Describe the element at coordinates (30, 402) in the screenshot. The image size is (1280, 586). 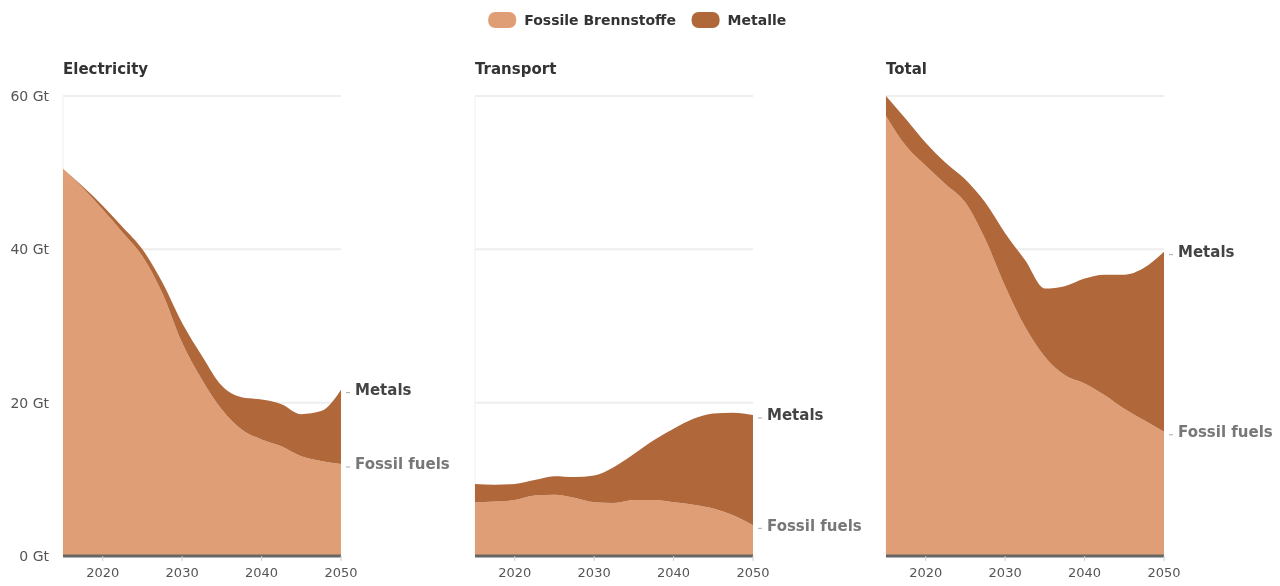
I see `y-tick-label: 20 Gt` at that location.